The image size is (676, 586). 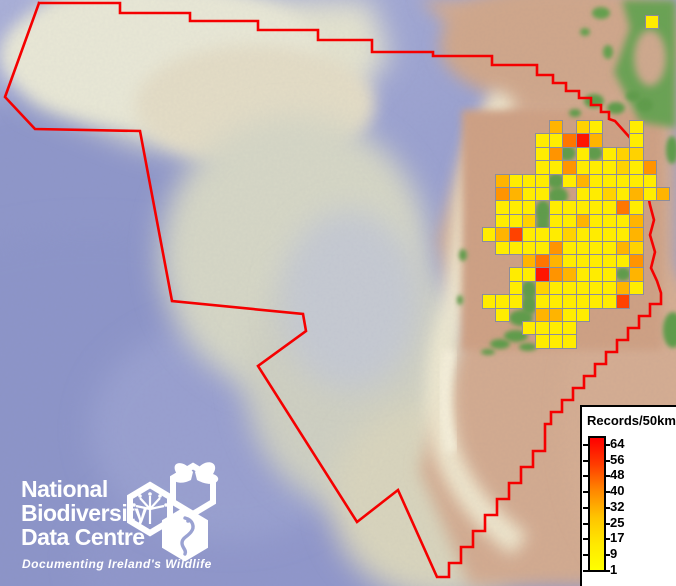 What do you see at coordinates (117, 564) in the screenshot?
I see `logo-tagline: Documenting Ireland's Wildlife` at bounding box center [117, 564].